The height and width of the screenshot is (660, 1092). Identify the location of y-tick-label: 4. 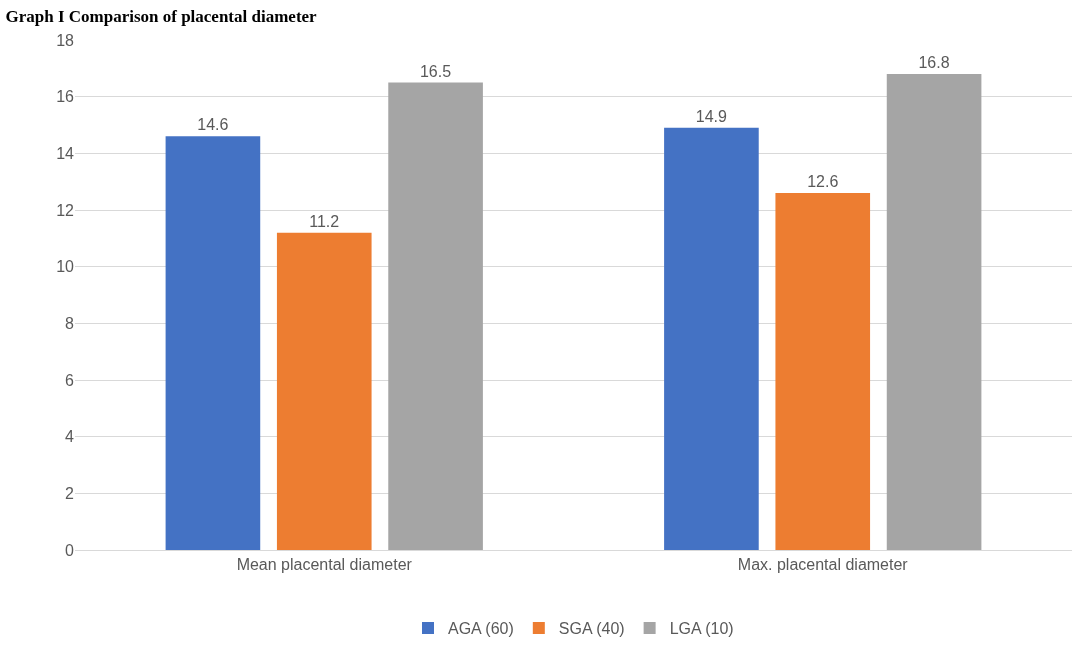
(70, 437).